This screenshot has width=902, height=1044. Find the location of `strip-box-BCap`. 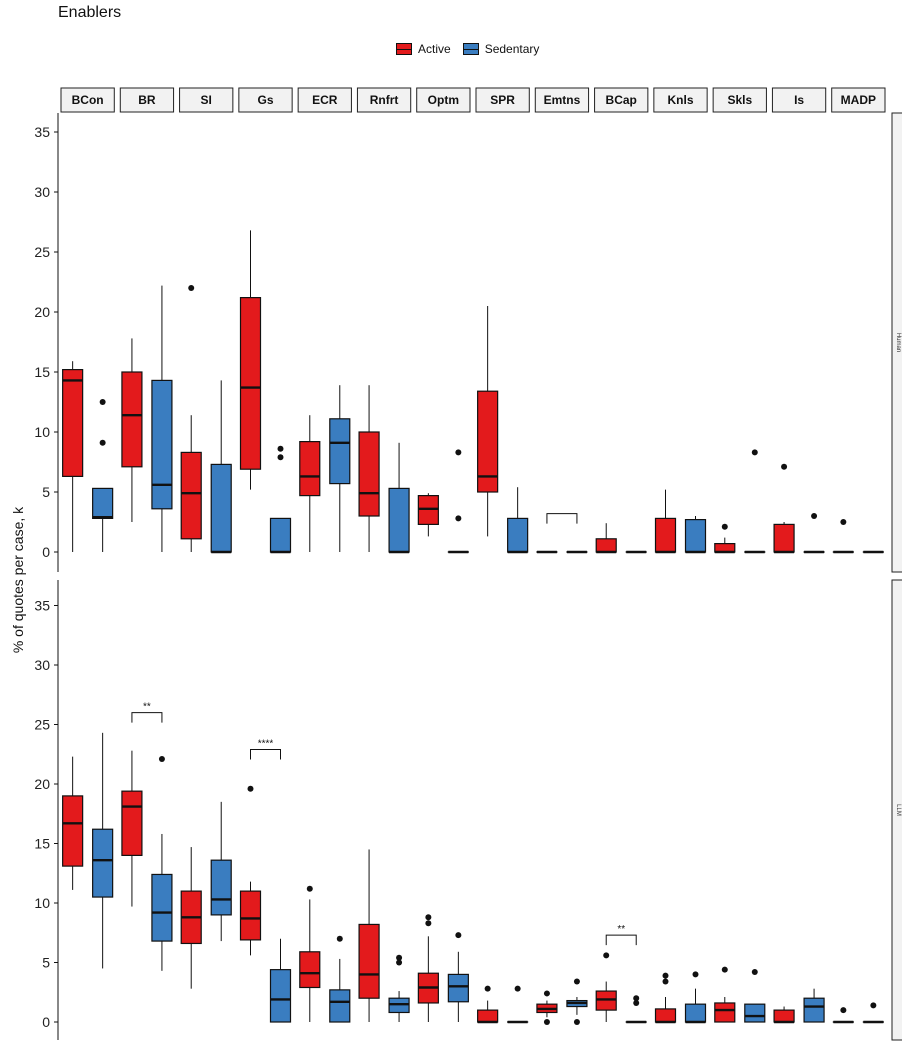

strip-box-BCap is located at coordinates (621, 100).